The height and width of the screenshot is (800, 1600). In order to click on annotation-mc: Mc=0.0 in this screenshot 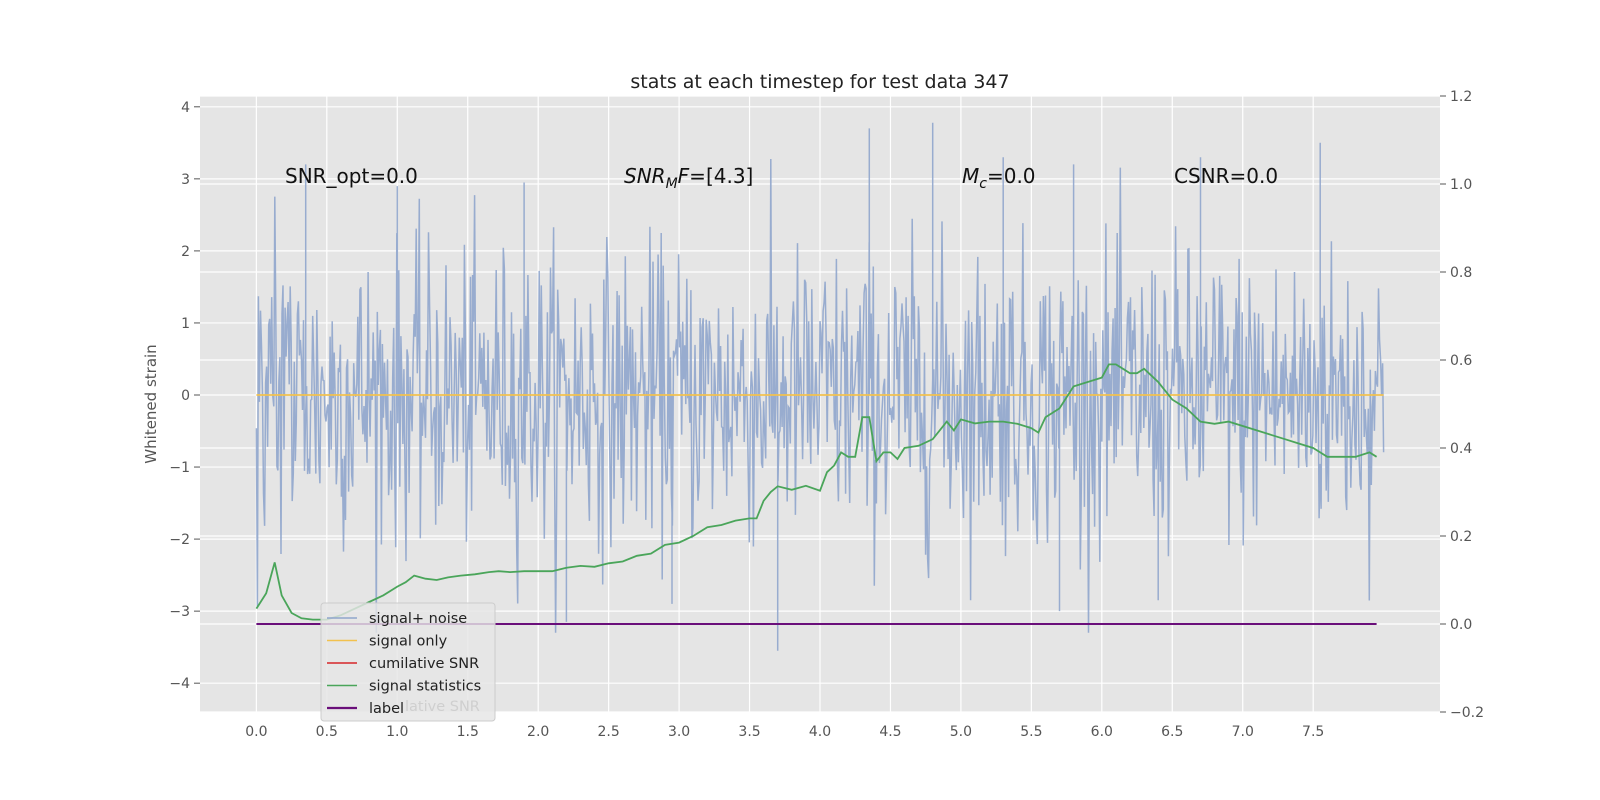, I will do `click(999, 178)`.